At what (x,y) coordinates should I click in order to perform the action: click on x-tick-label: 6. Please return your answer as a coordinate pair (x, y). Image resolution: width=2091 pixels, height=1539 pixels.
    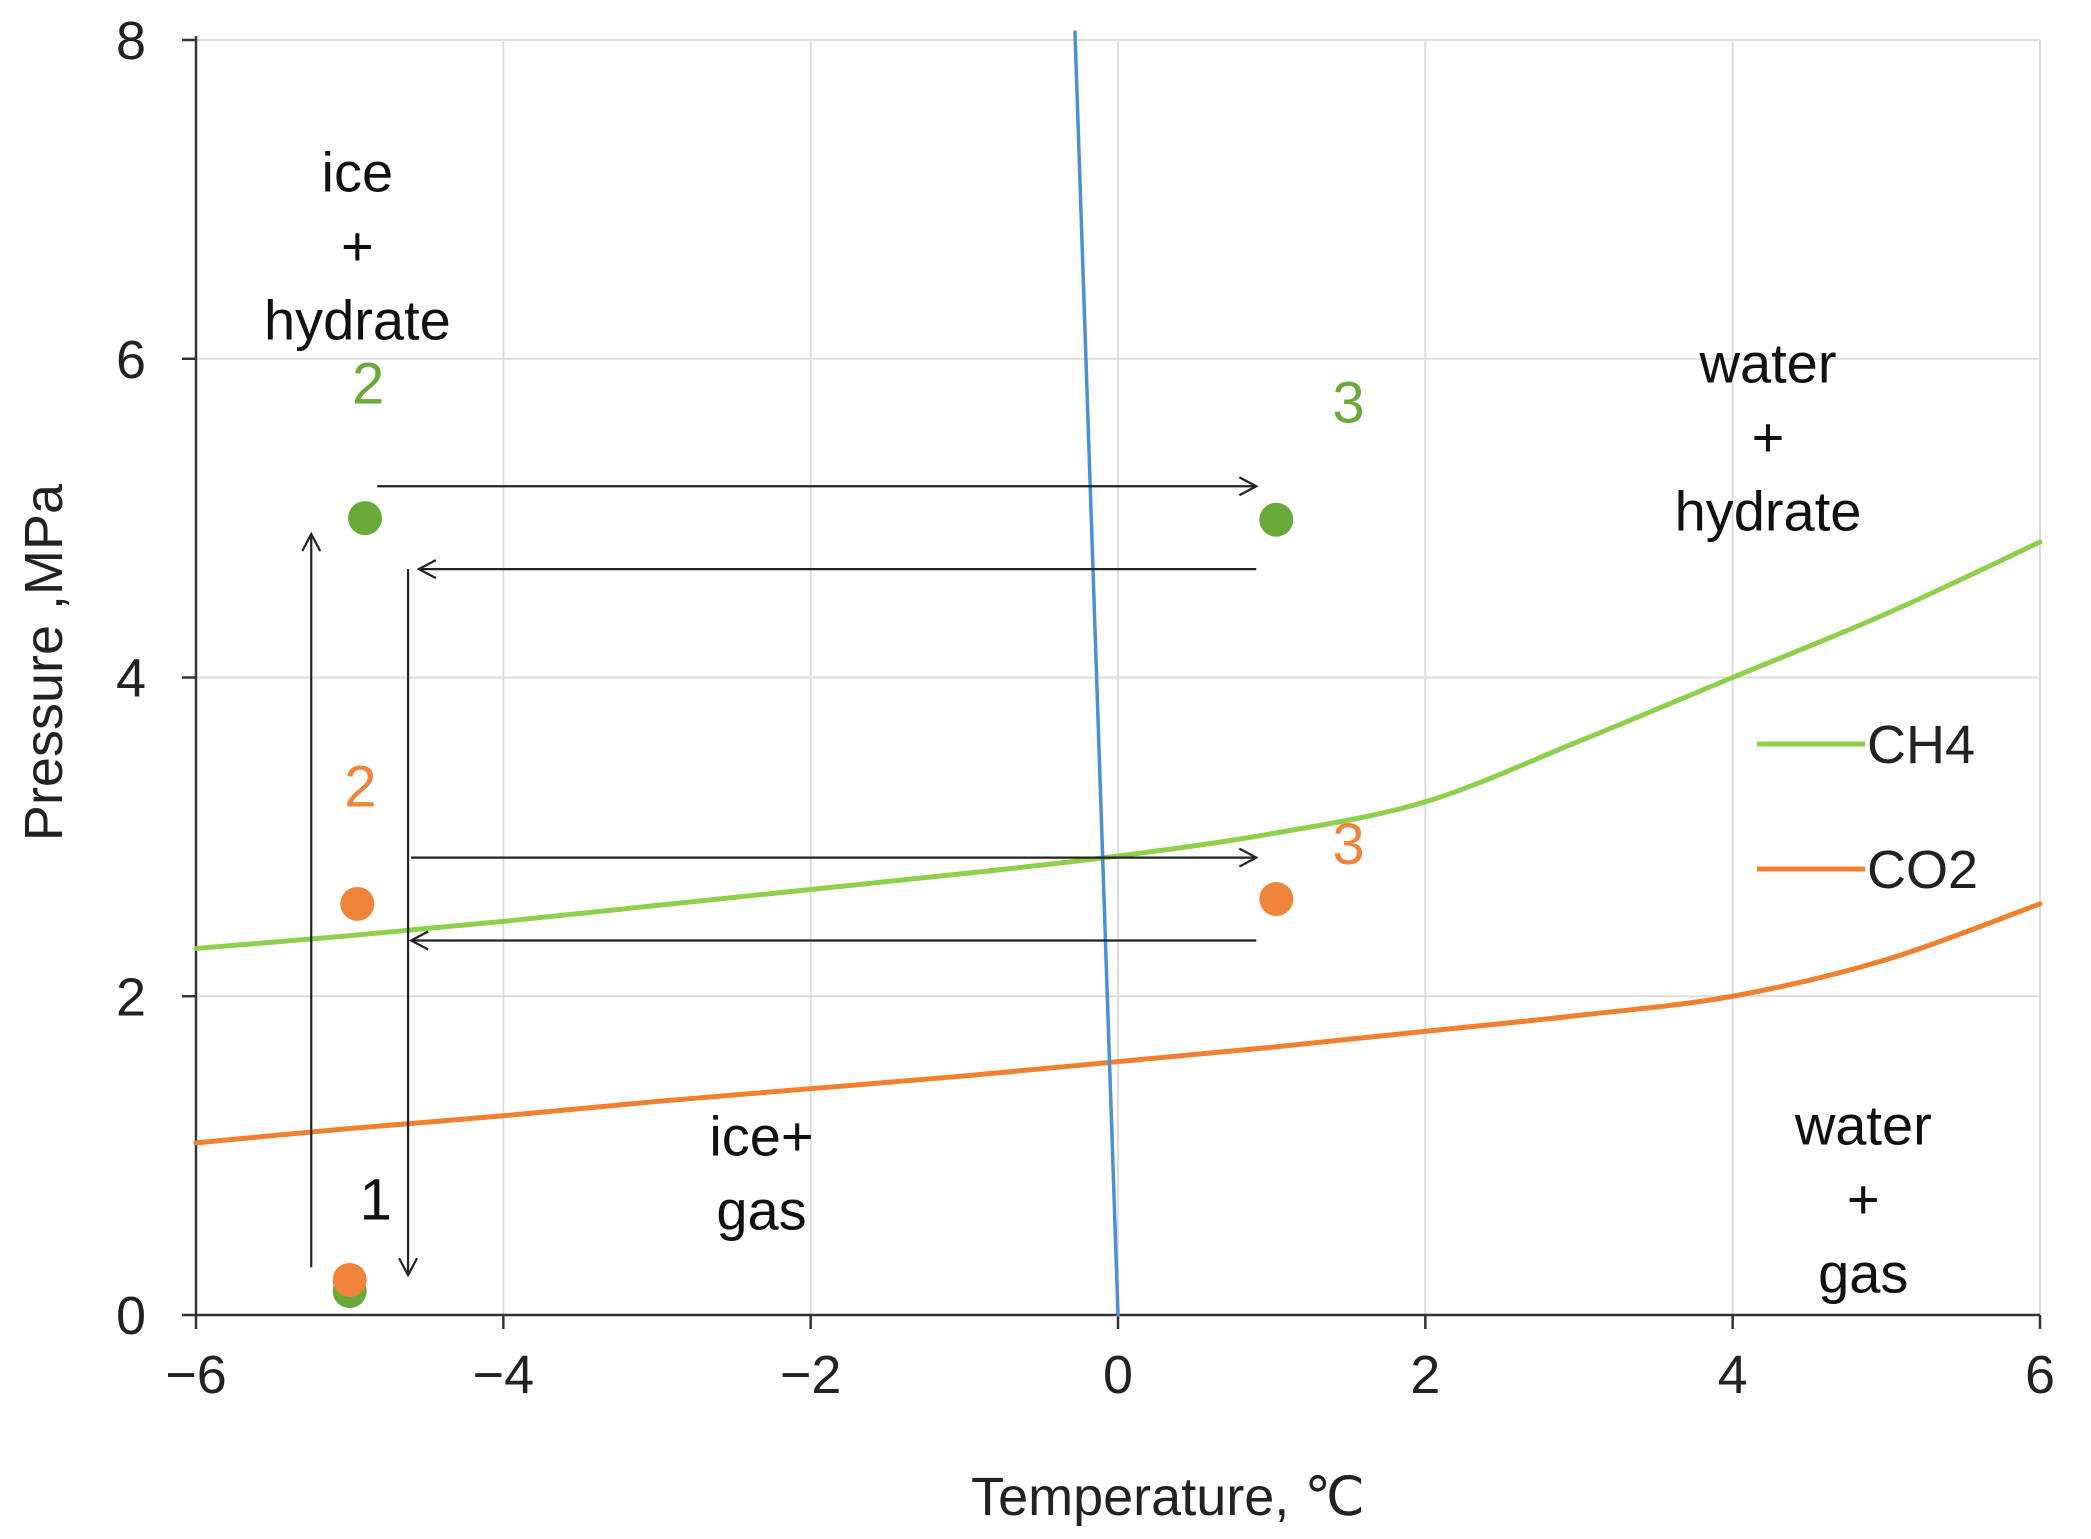
    Looking at the image, I should click on (2040, 1375).